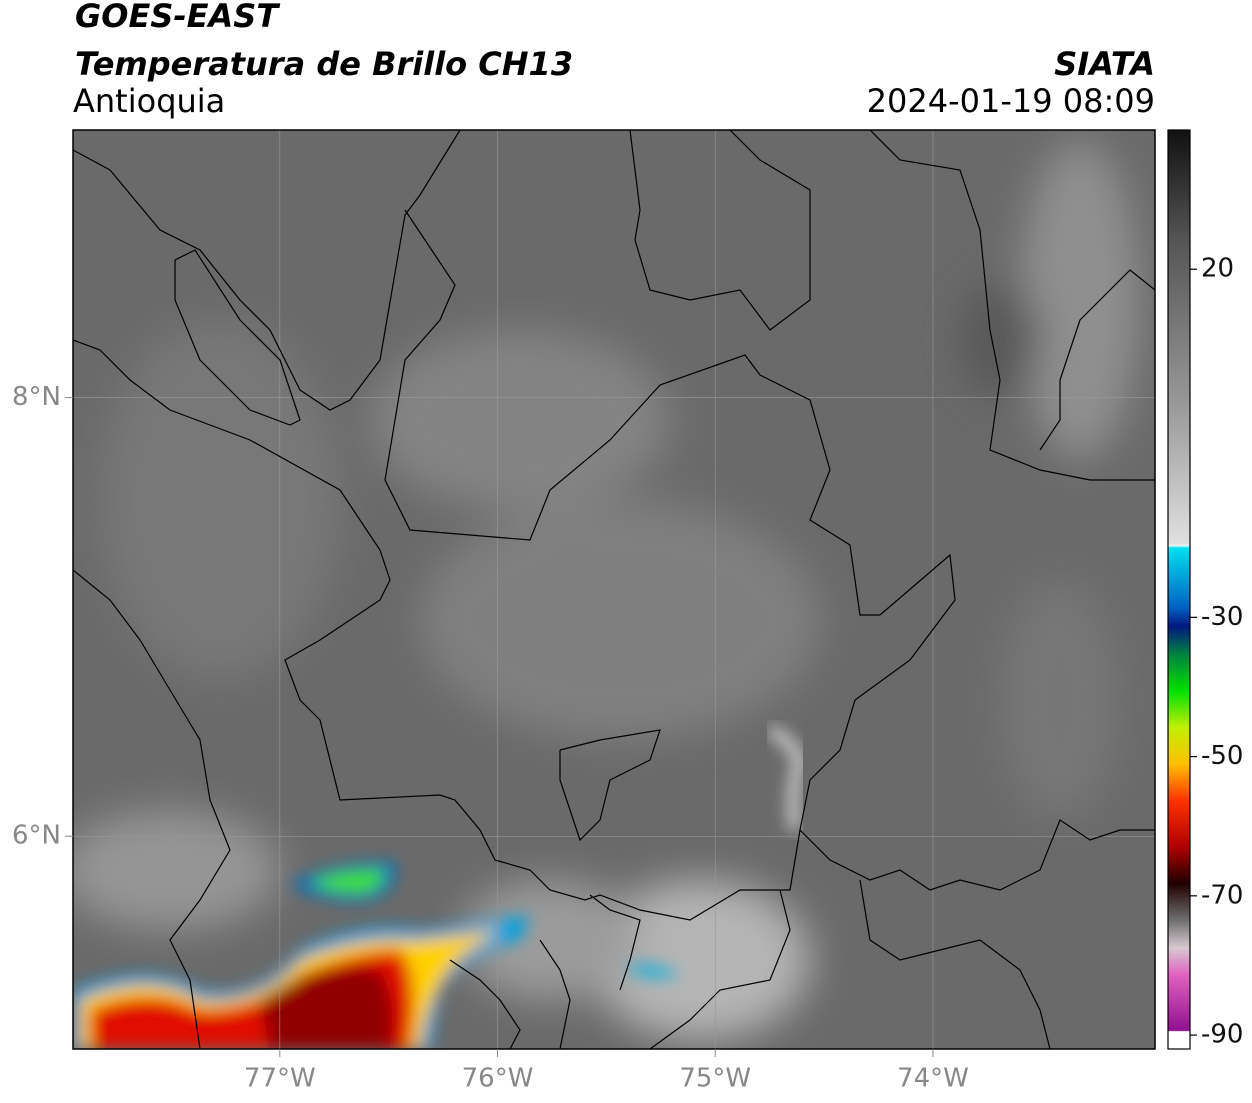 Image resolution: width=1252 pixels, height=1103 pixels. Describe the element at coordinates (1104, 64) in the screenshot. I see `source: SIATA` at that location.